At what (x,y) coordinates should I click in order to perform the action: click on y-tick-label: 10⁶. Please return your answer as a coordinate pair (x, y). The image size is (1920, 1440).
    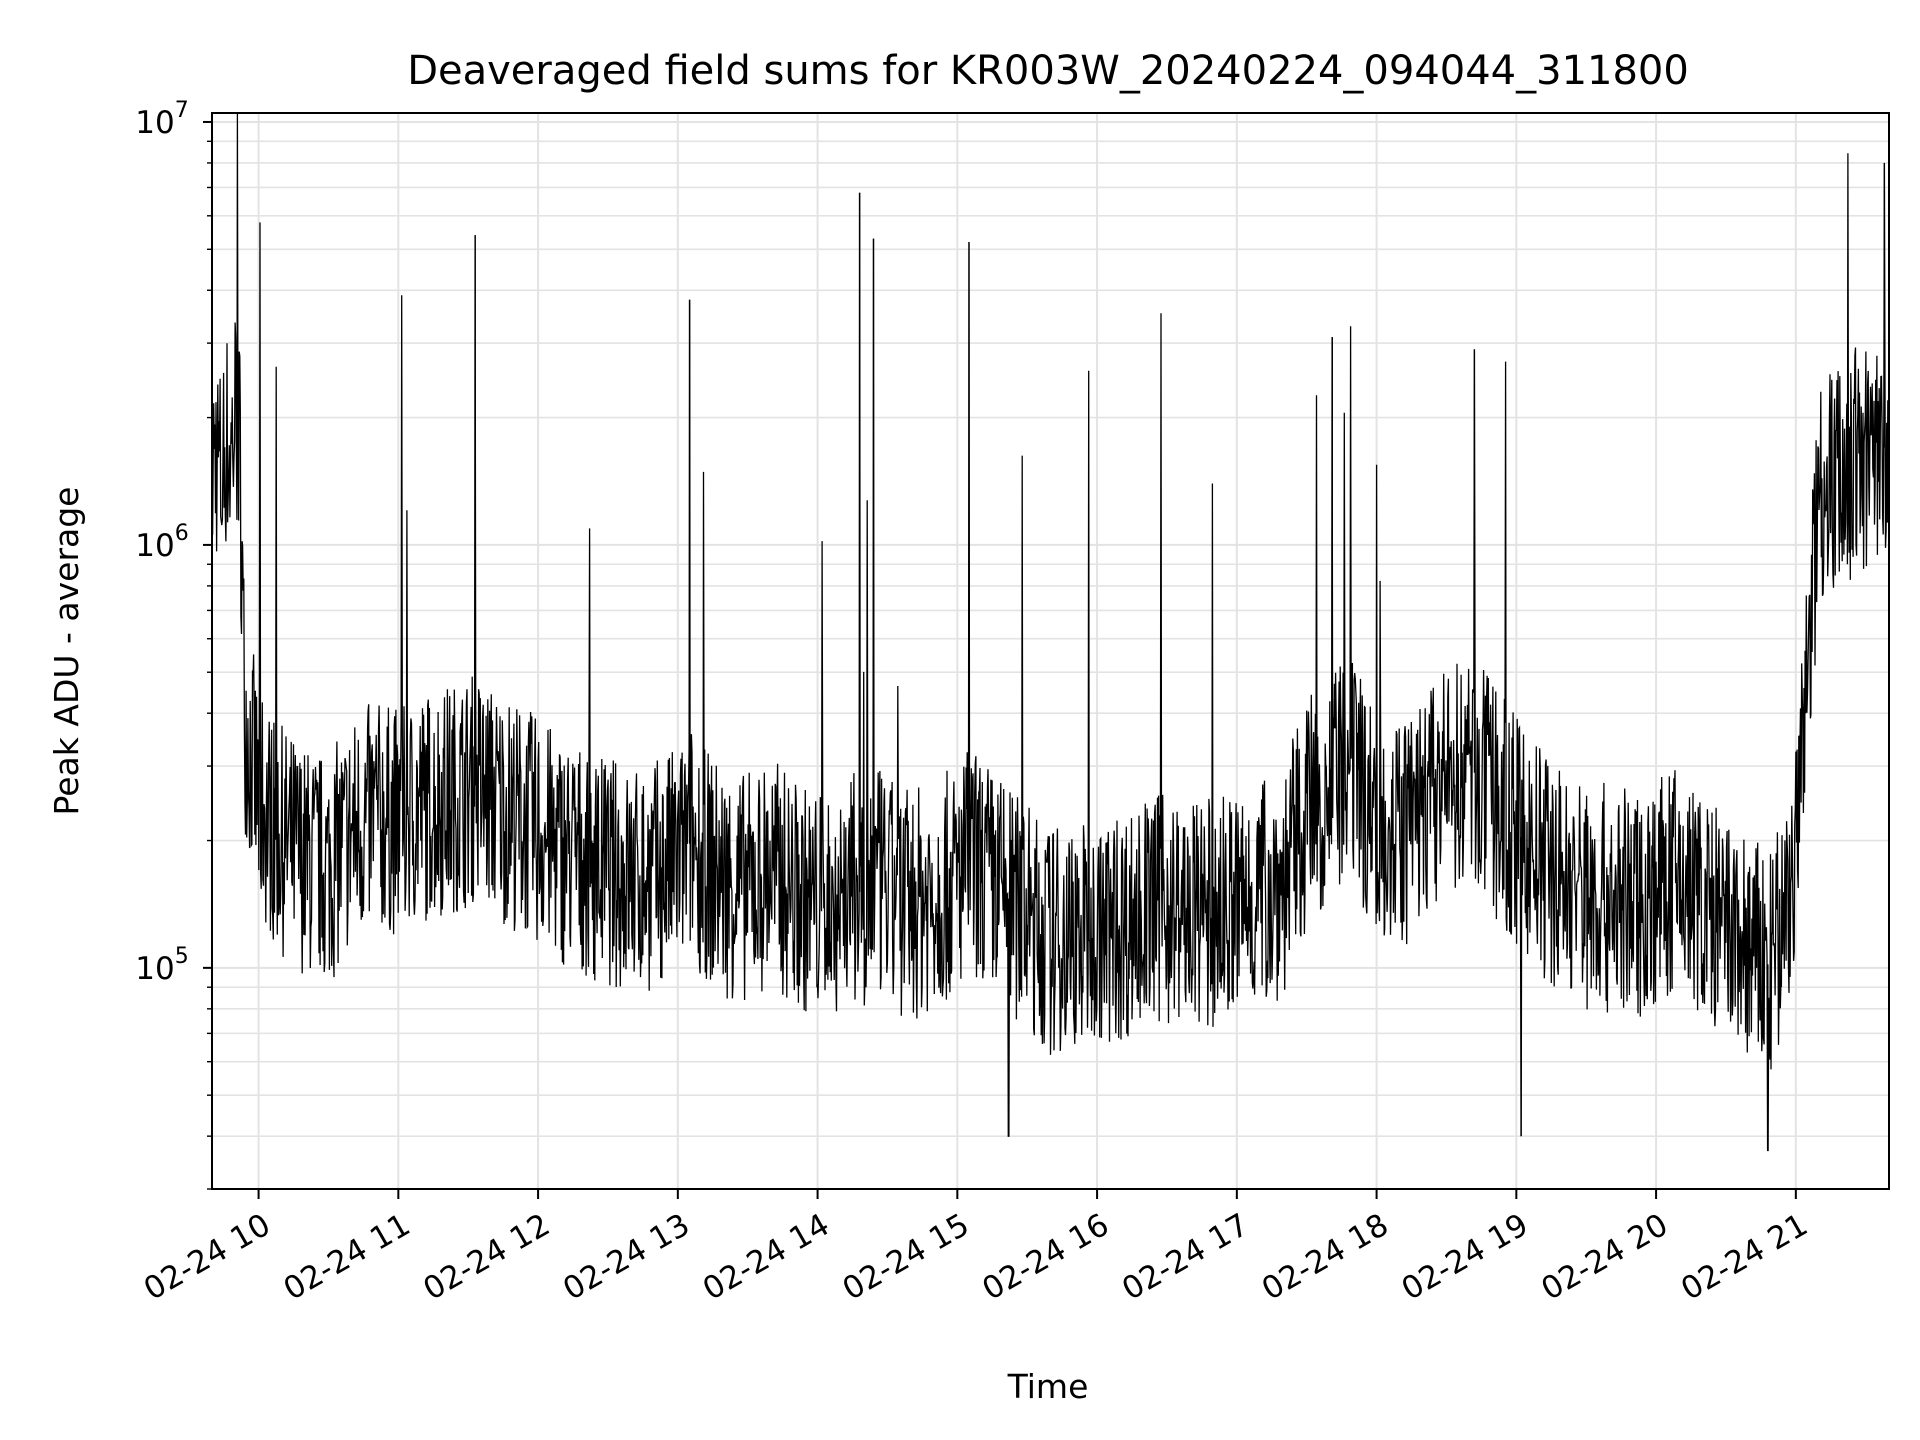
    Looking at the image, I should click on (161, 542).